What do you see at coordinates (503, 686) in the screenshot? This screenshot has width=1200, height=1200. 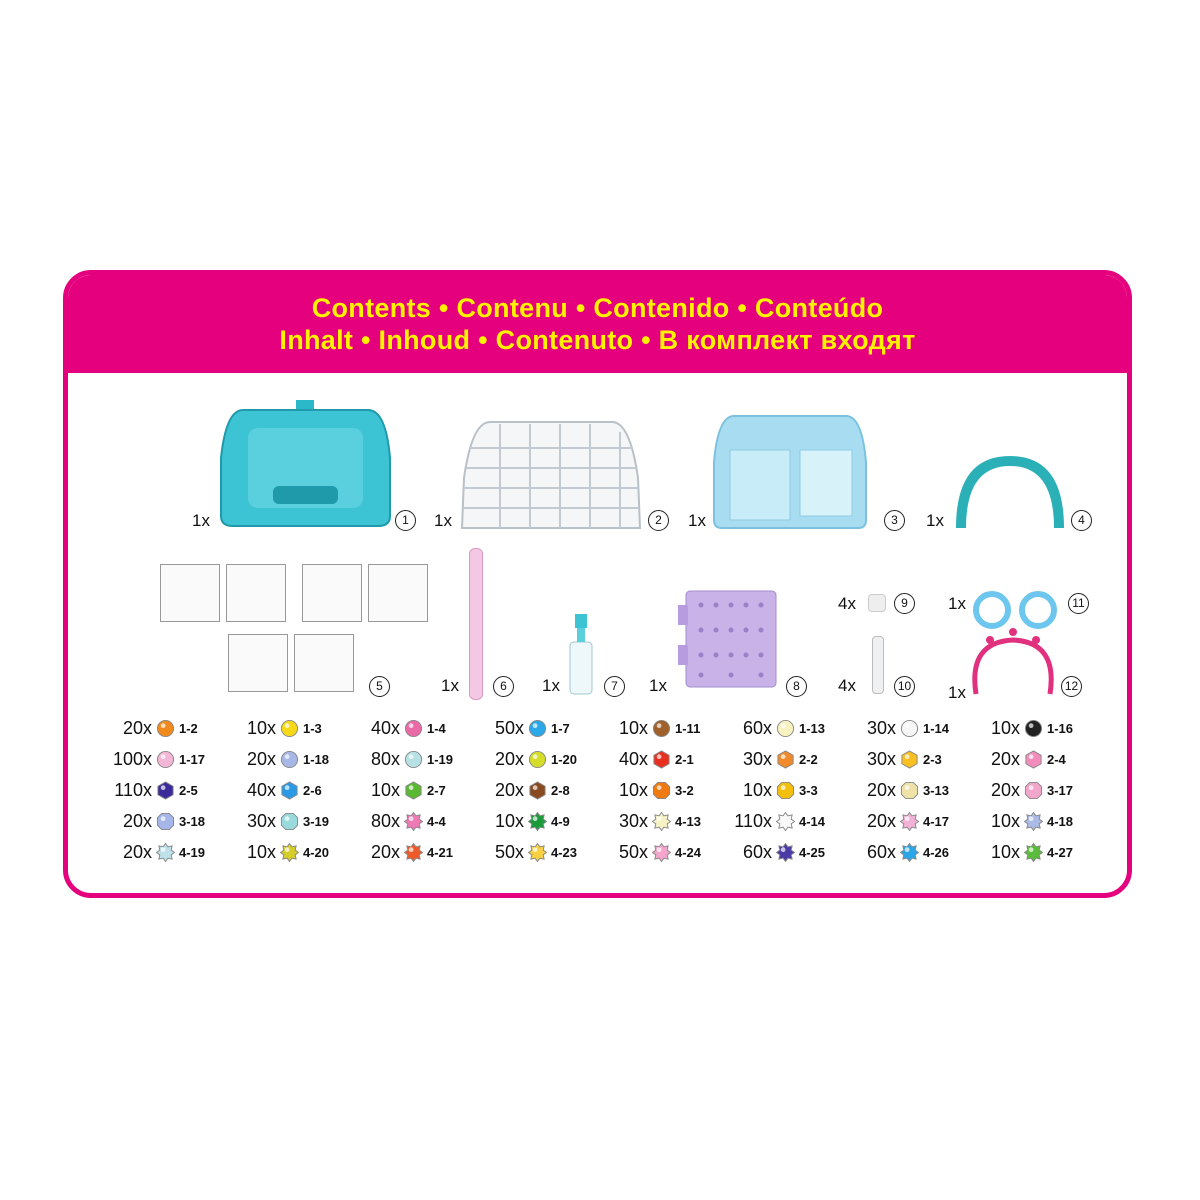 I see `component-number-bead-pen: 6` at bounding box center [503, 686].